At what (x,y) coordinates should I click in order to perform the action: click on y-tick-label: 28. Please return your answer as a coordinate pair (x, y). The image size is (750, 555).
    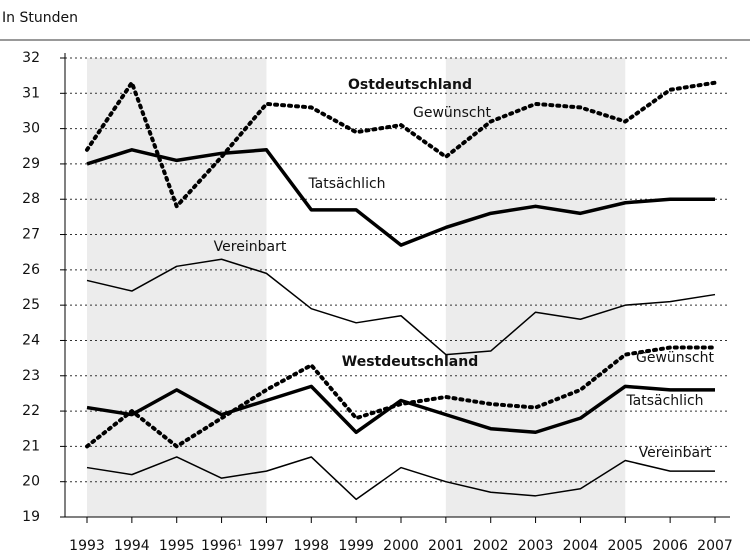
    Looking at the image, I should click on (31, 199).